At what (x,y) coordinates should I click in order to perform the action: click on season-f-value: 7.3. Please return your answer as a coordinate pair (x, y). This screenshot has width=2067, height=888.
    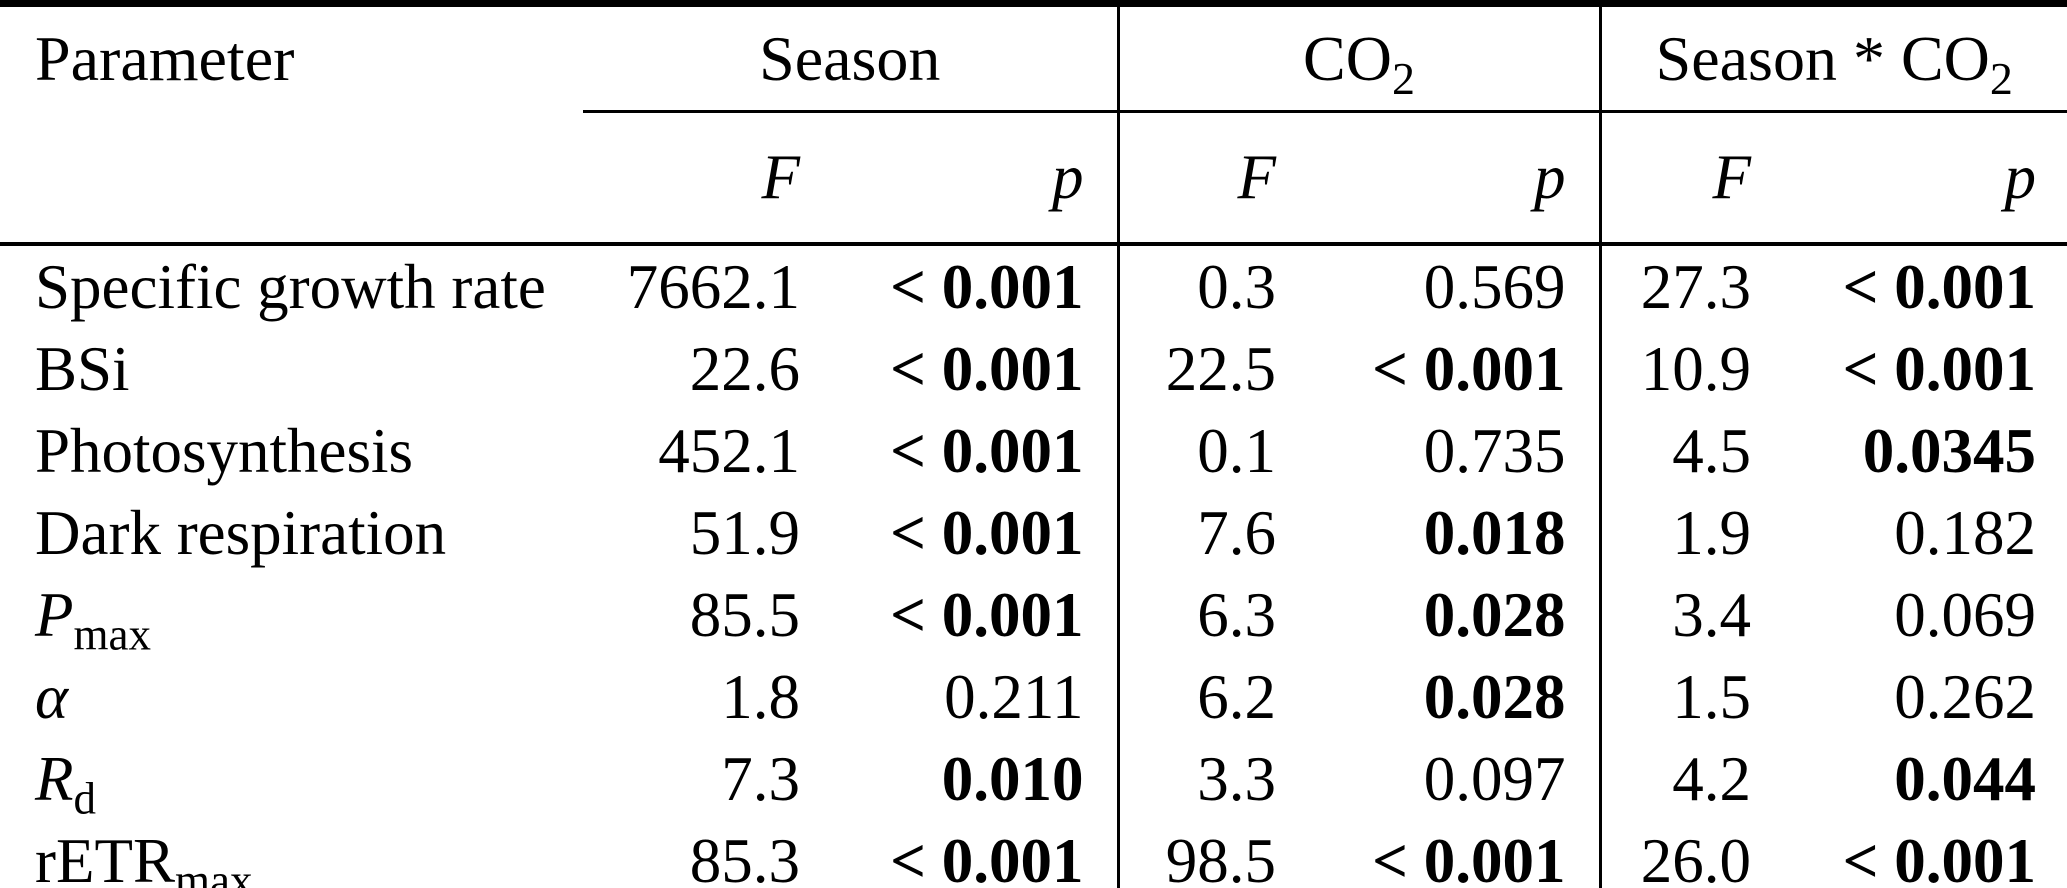
    Looking at the image, I should click on (760, 778).